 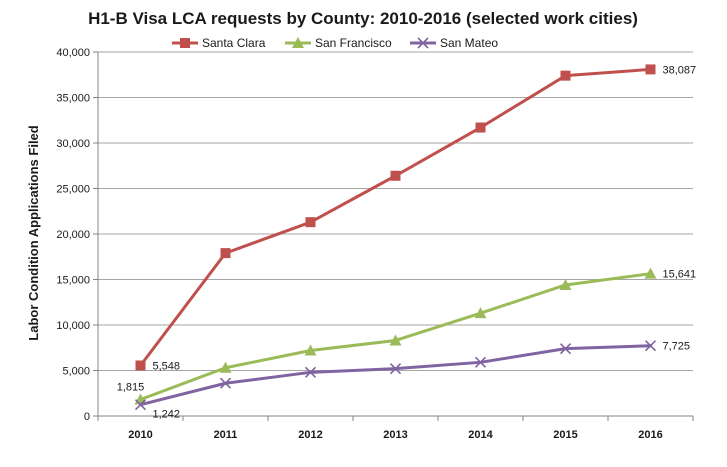 I want to click on y-axis-label: Labor Condition Applications Filed, so click(x=33, y=233).